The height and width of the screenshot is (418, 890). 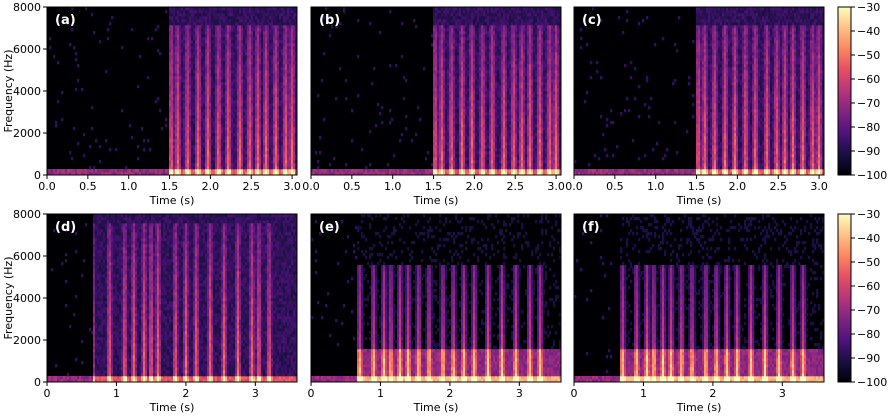 I want to click on spectrogram-panel: 0 1 2 3 Time (s) (e), so click(x=435, y=313).